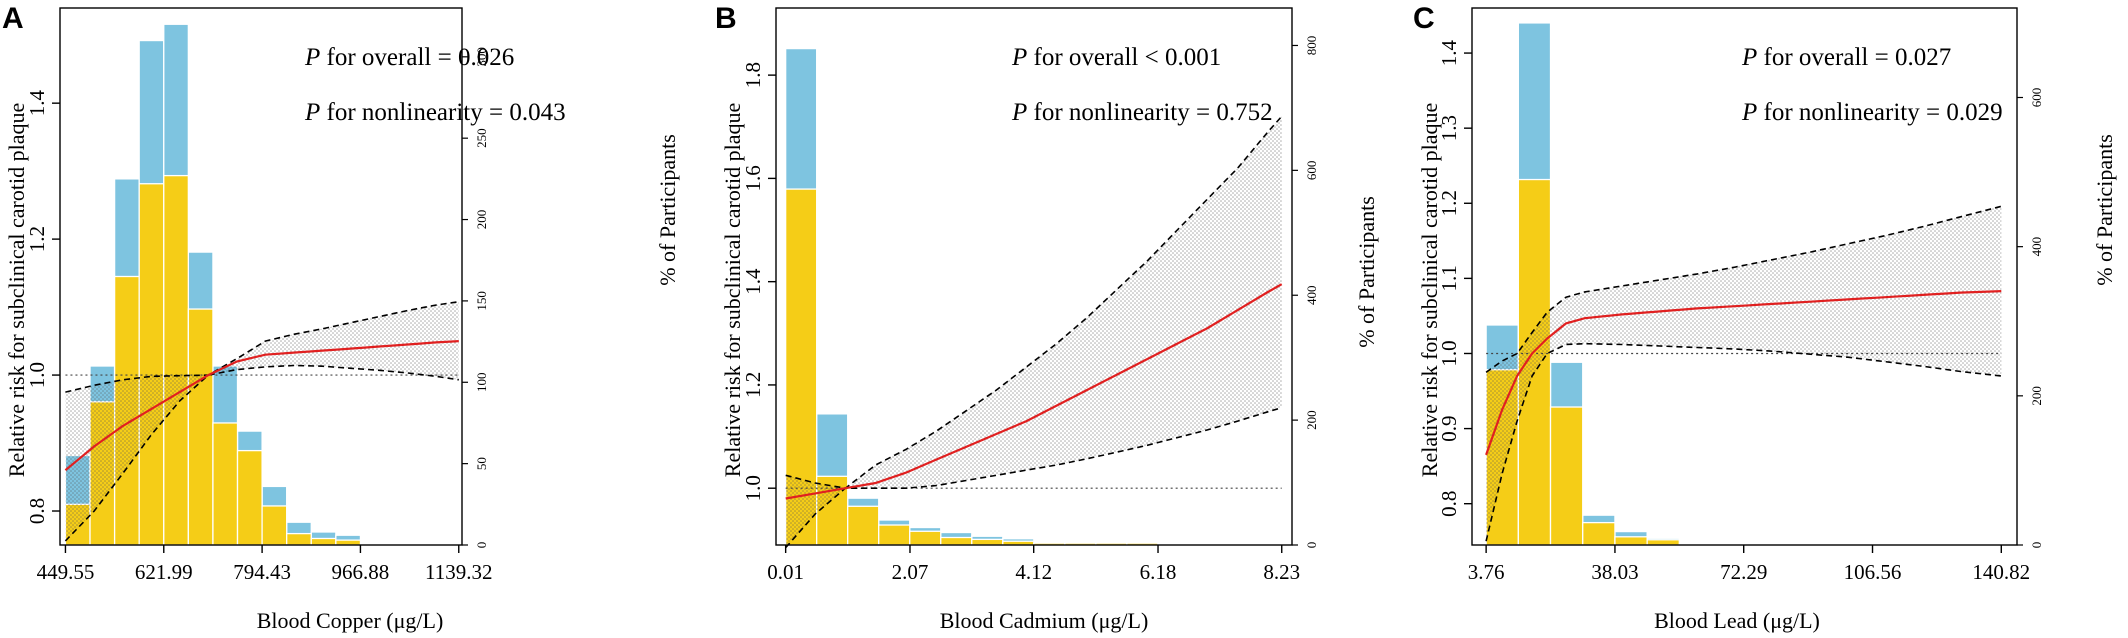 The height and width of the screenshot is (638, 2128). What do you see at coordinates (1311, 46) in the screenshot?
I see `right-y-tick-label: 800` at bounding box center [1311, 46].